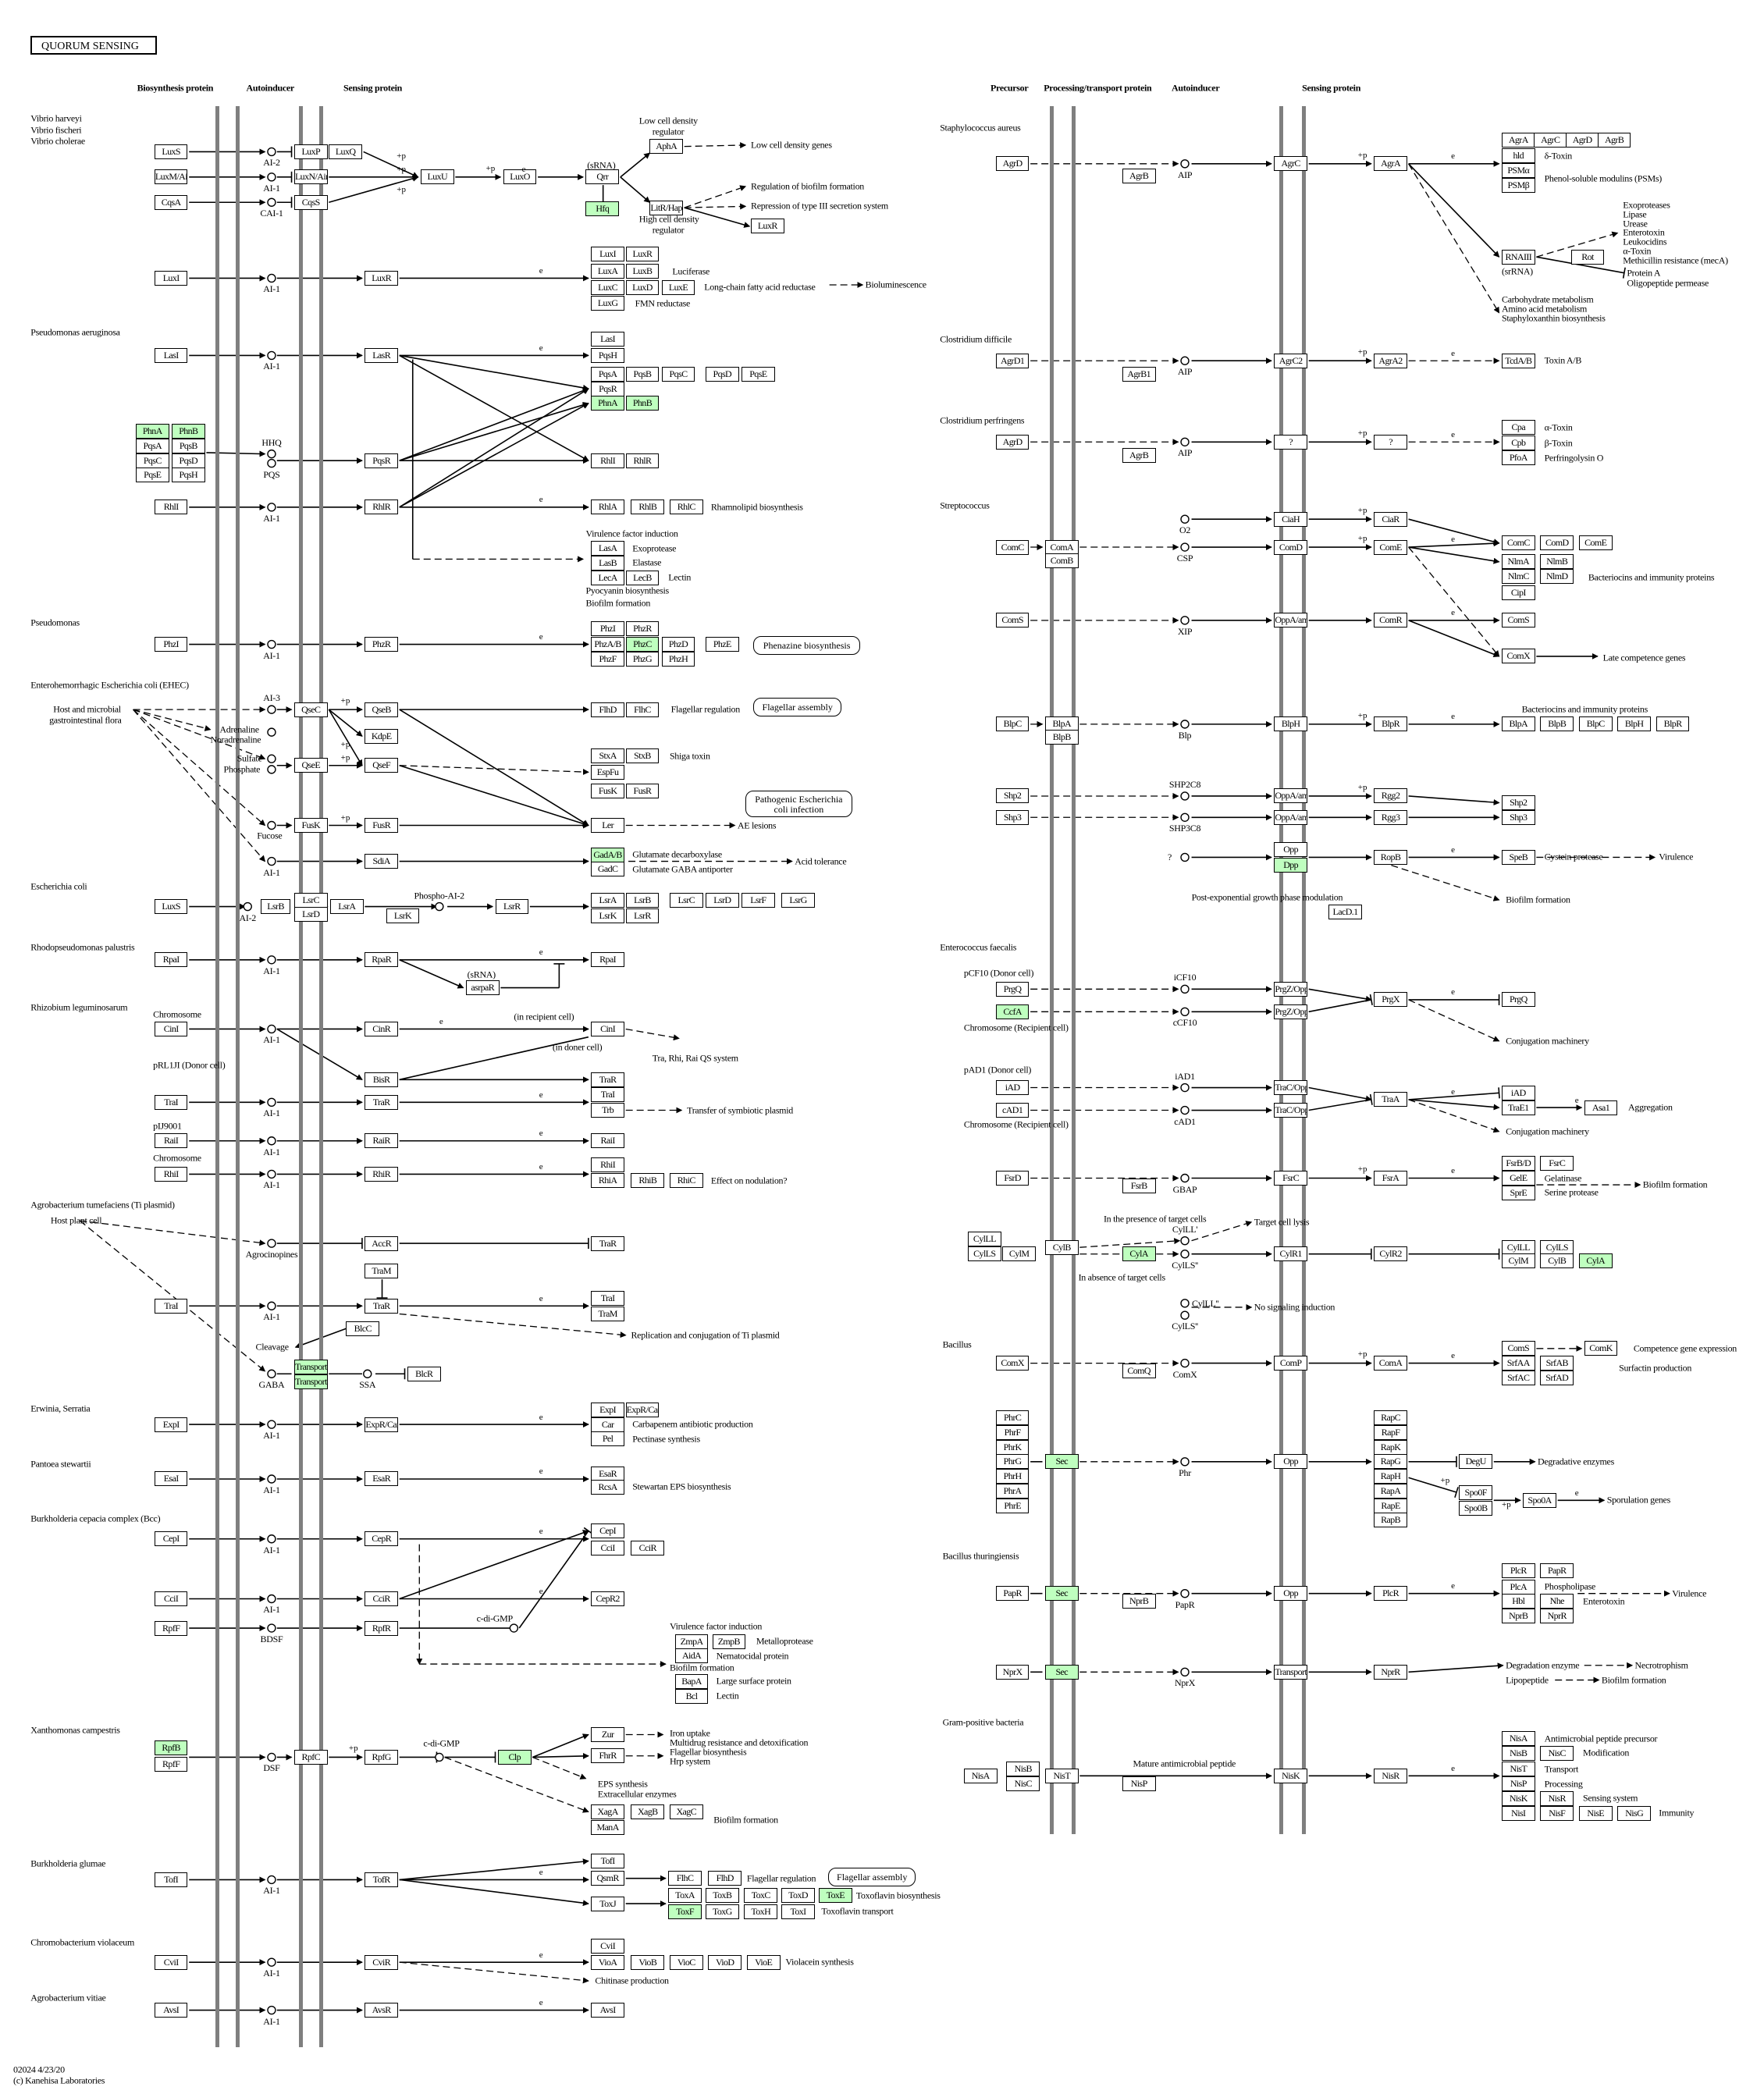  Describe the element at coordinates (642, 255) in the screenshot. I see `gene-box: LuxR` at that location.